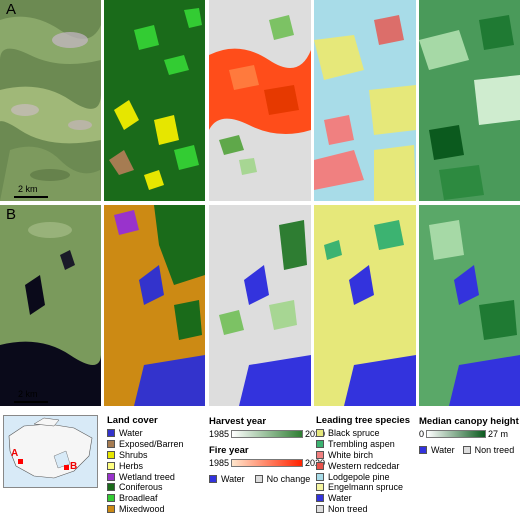 The width and height of the screenshot is (520, 520). What do you see at coordinates (340, 498) in the screenshot?
I see `species-label: Water` at bounding box center [340, 498].